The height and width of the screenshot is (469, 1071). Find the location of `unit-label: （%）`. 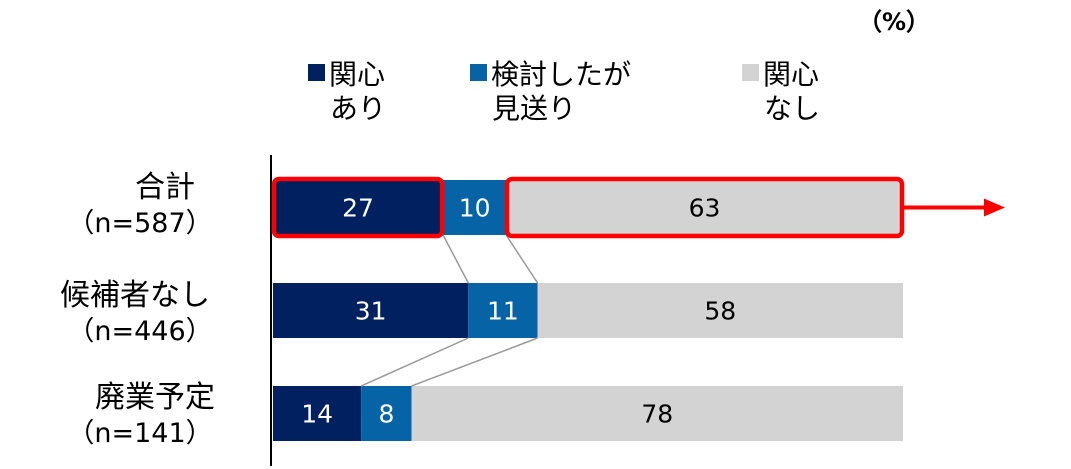

unit-label: （%） is located at coordinates (894, 22).